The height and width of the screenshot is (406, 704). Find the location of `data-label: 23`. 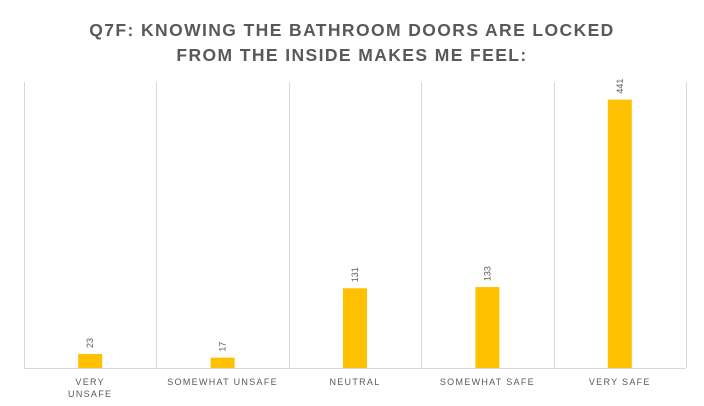

data-label: 23 is located at coordinates (90, 343).